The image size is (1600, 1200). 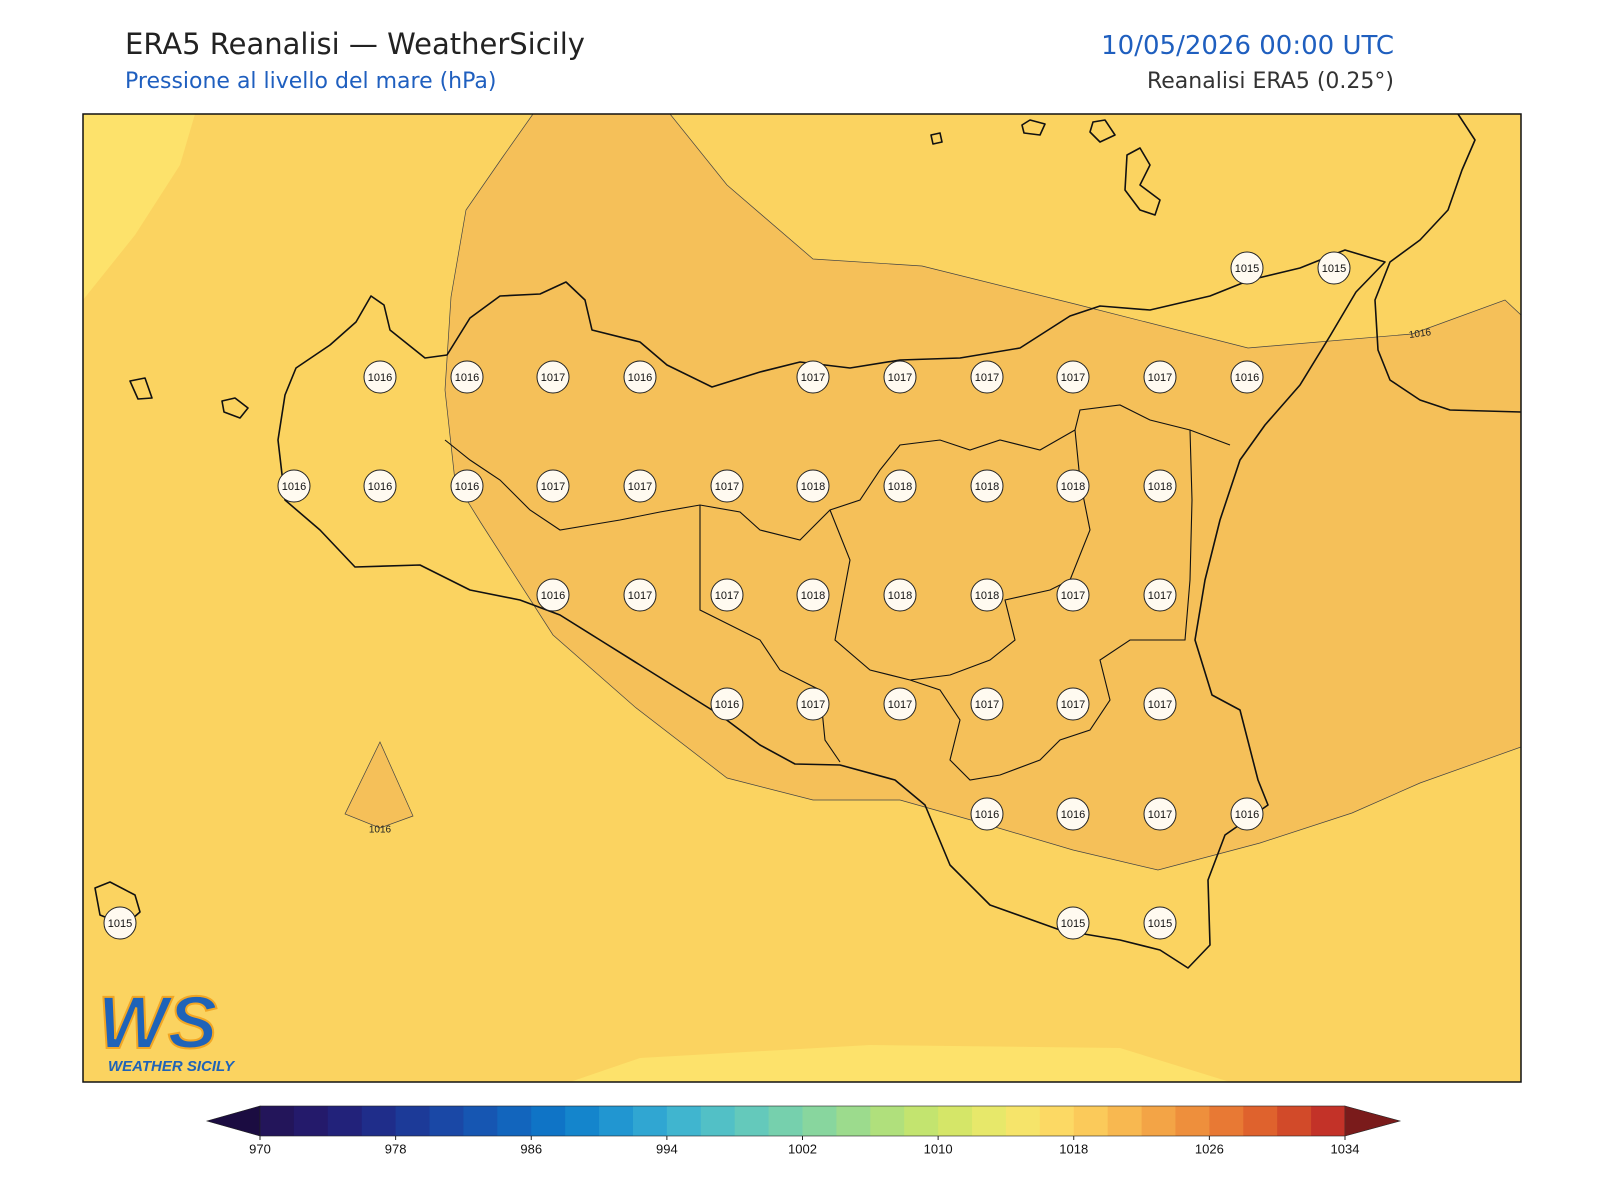 What do you see at coordinates (1447, 263) in the screenshot?
I see `coastline` at bounding box center [1447, 263].